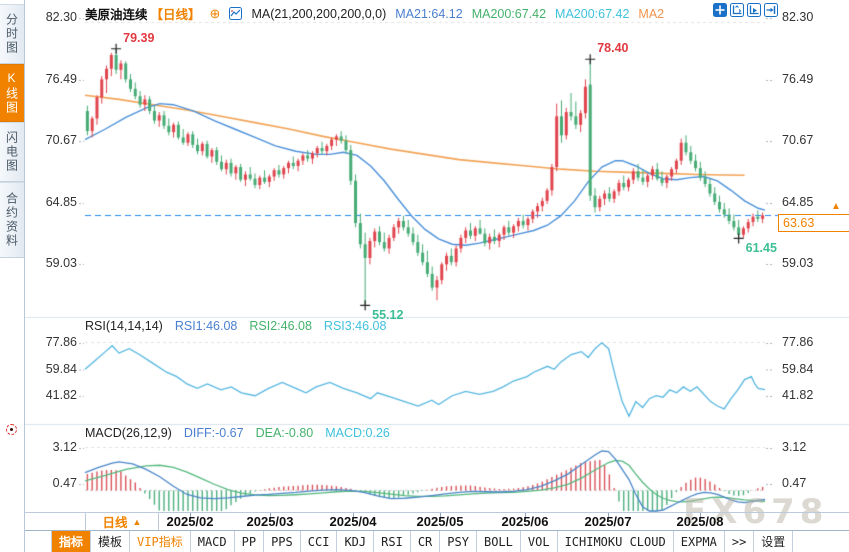 This screenshot has width=849, height=552. I want to click on tab-settings: 设置, so click(774, 541).